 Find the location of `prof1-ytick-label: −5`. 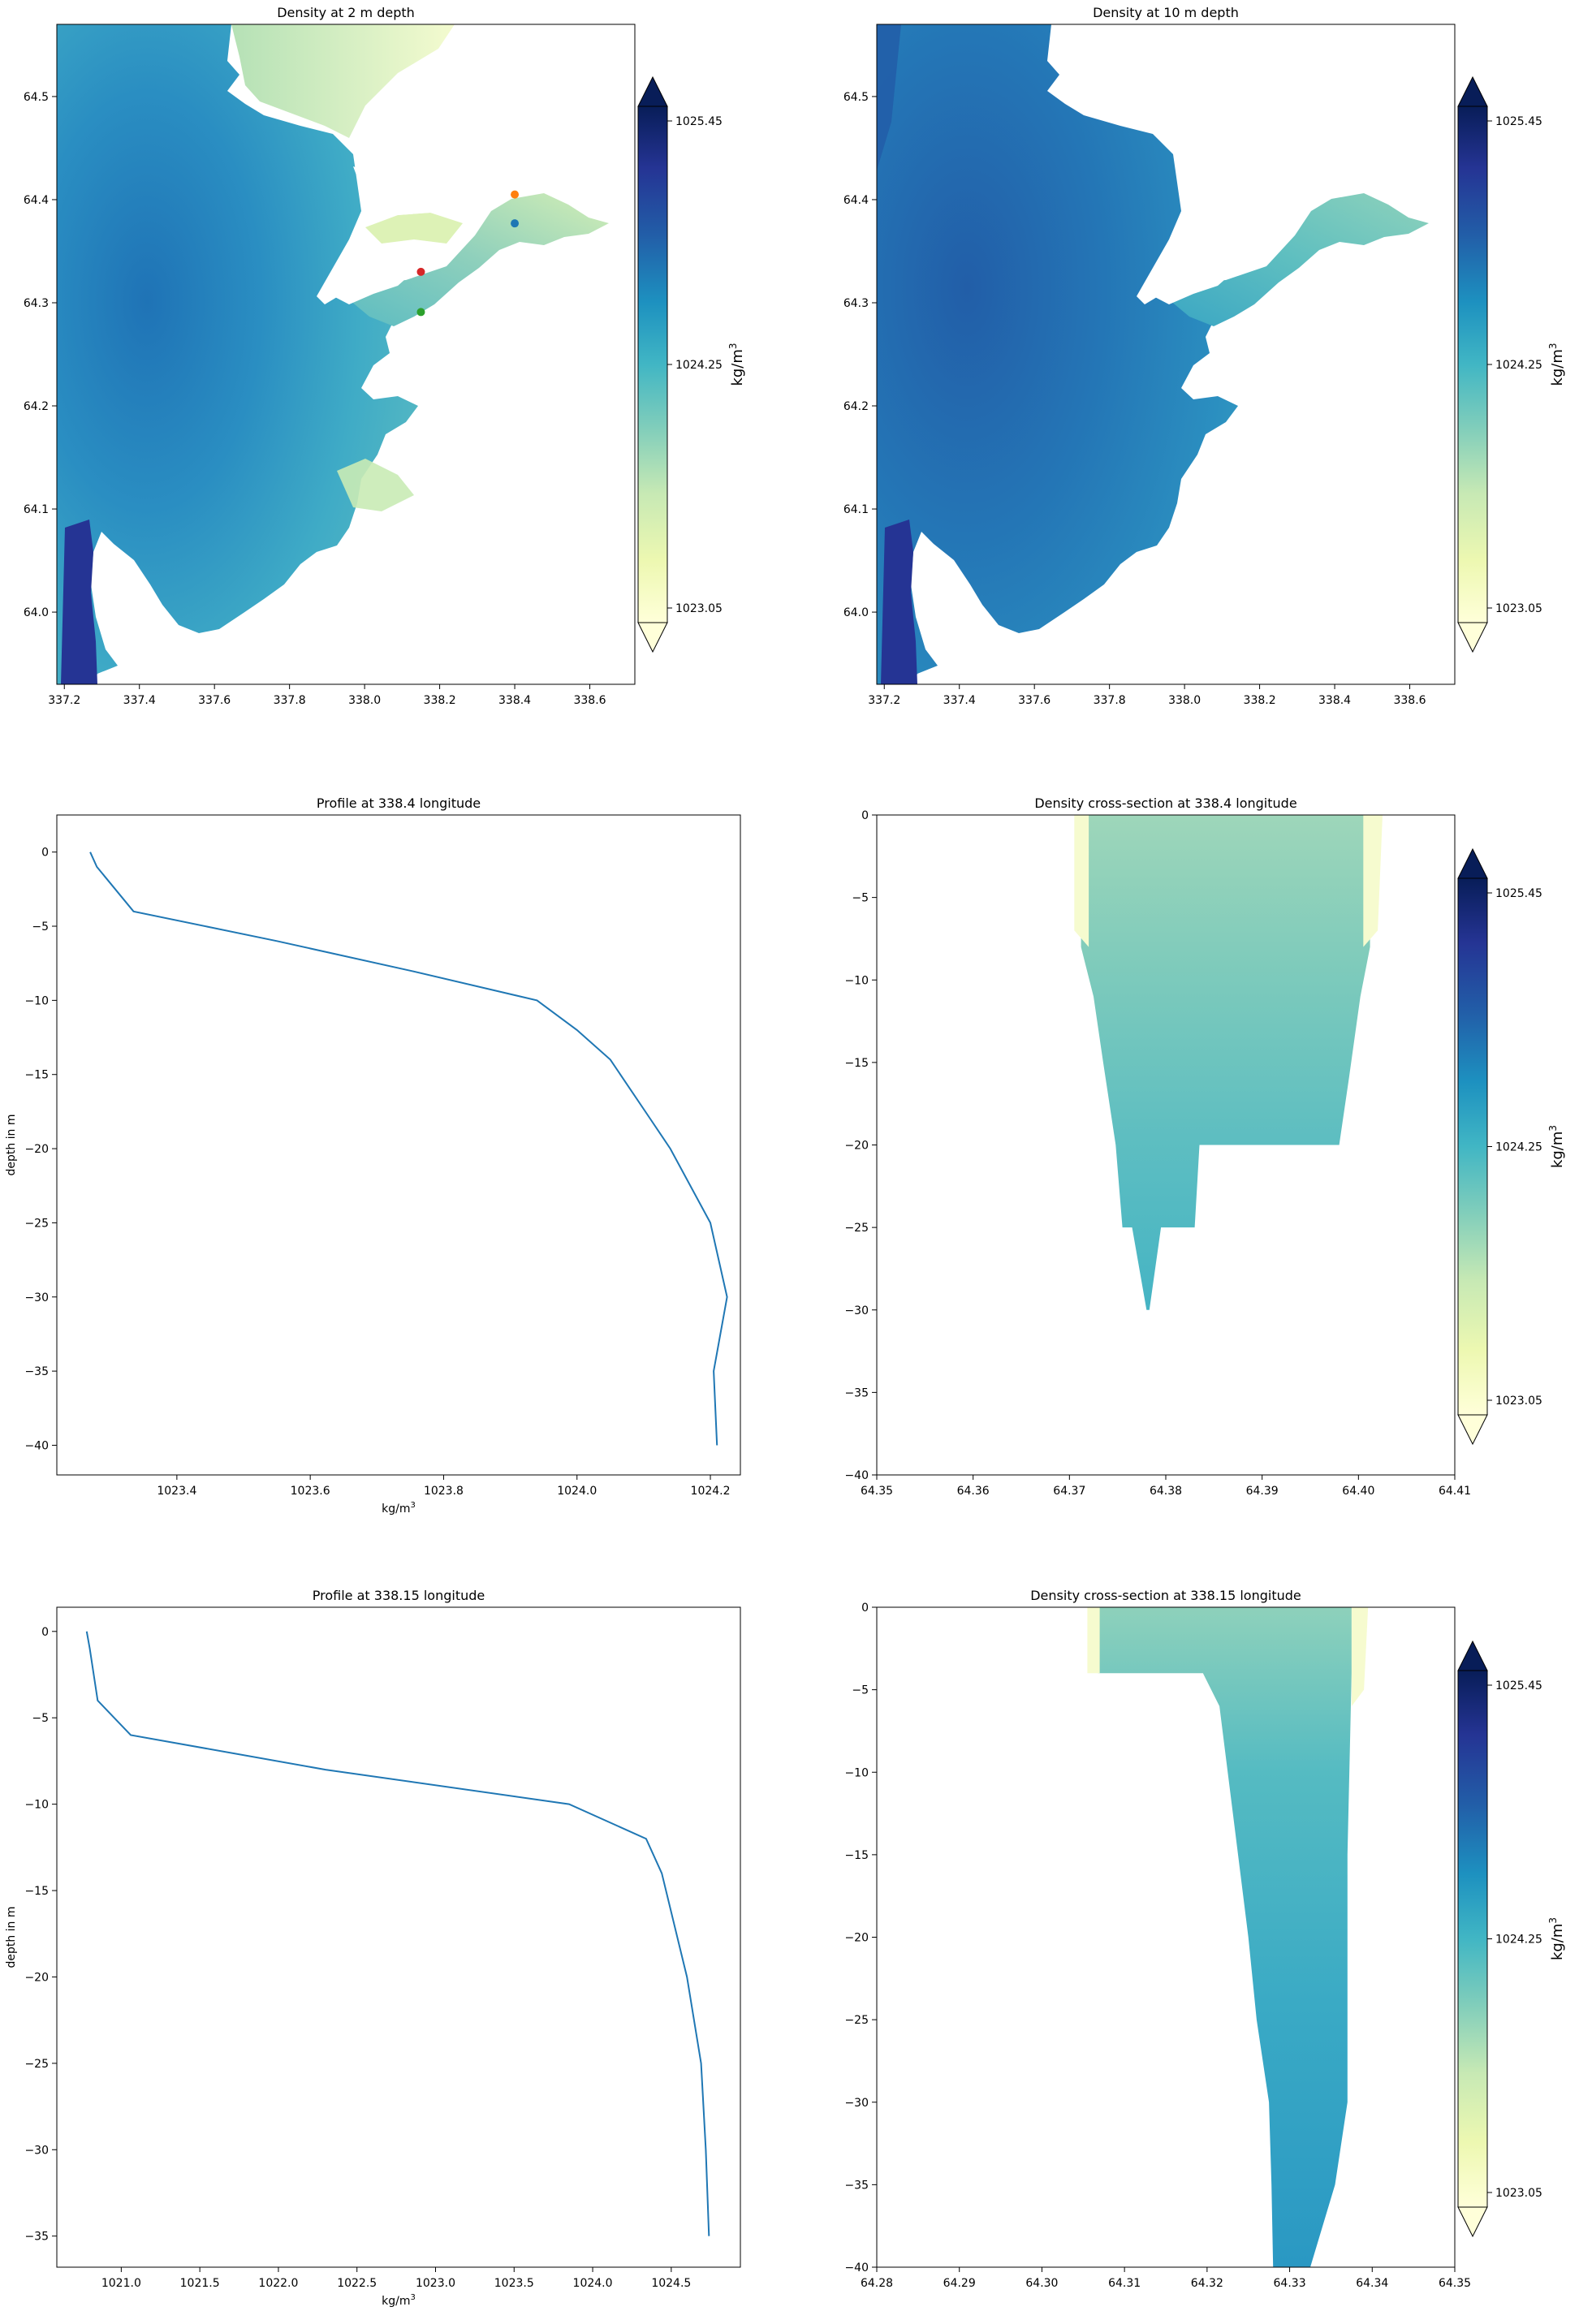

prof1-ytick-label: −5 is located at coordinates (40, 927).